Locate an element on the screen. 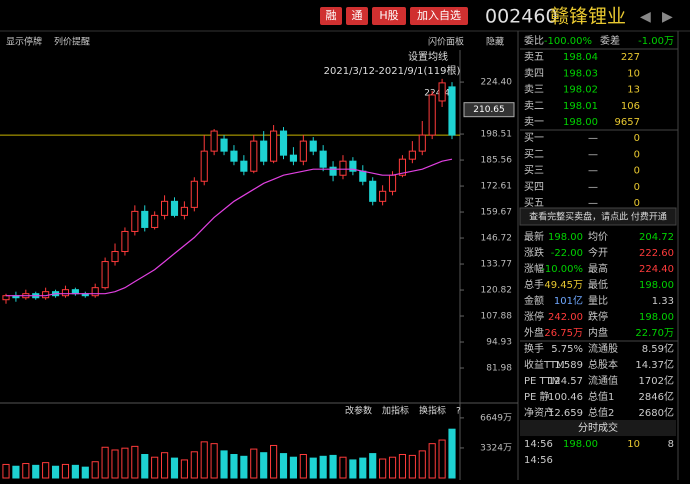 This screenshot has height=484, width=690. book-price: 198.02 is located at coordinates (580, 90).